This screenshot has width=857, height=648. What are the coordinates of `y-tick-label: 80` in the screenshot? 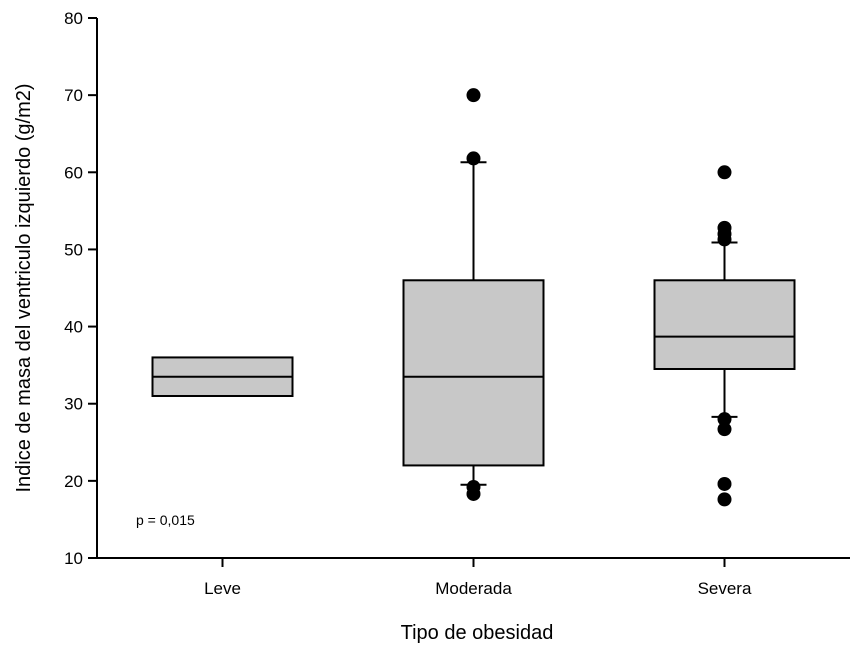 It's located at (73, 18).